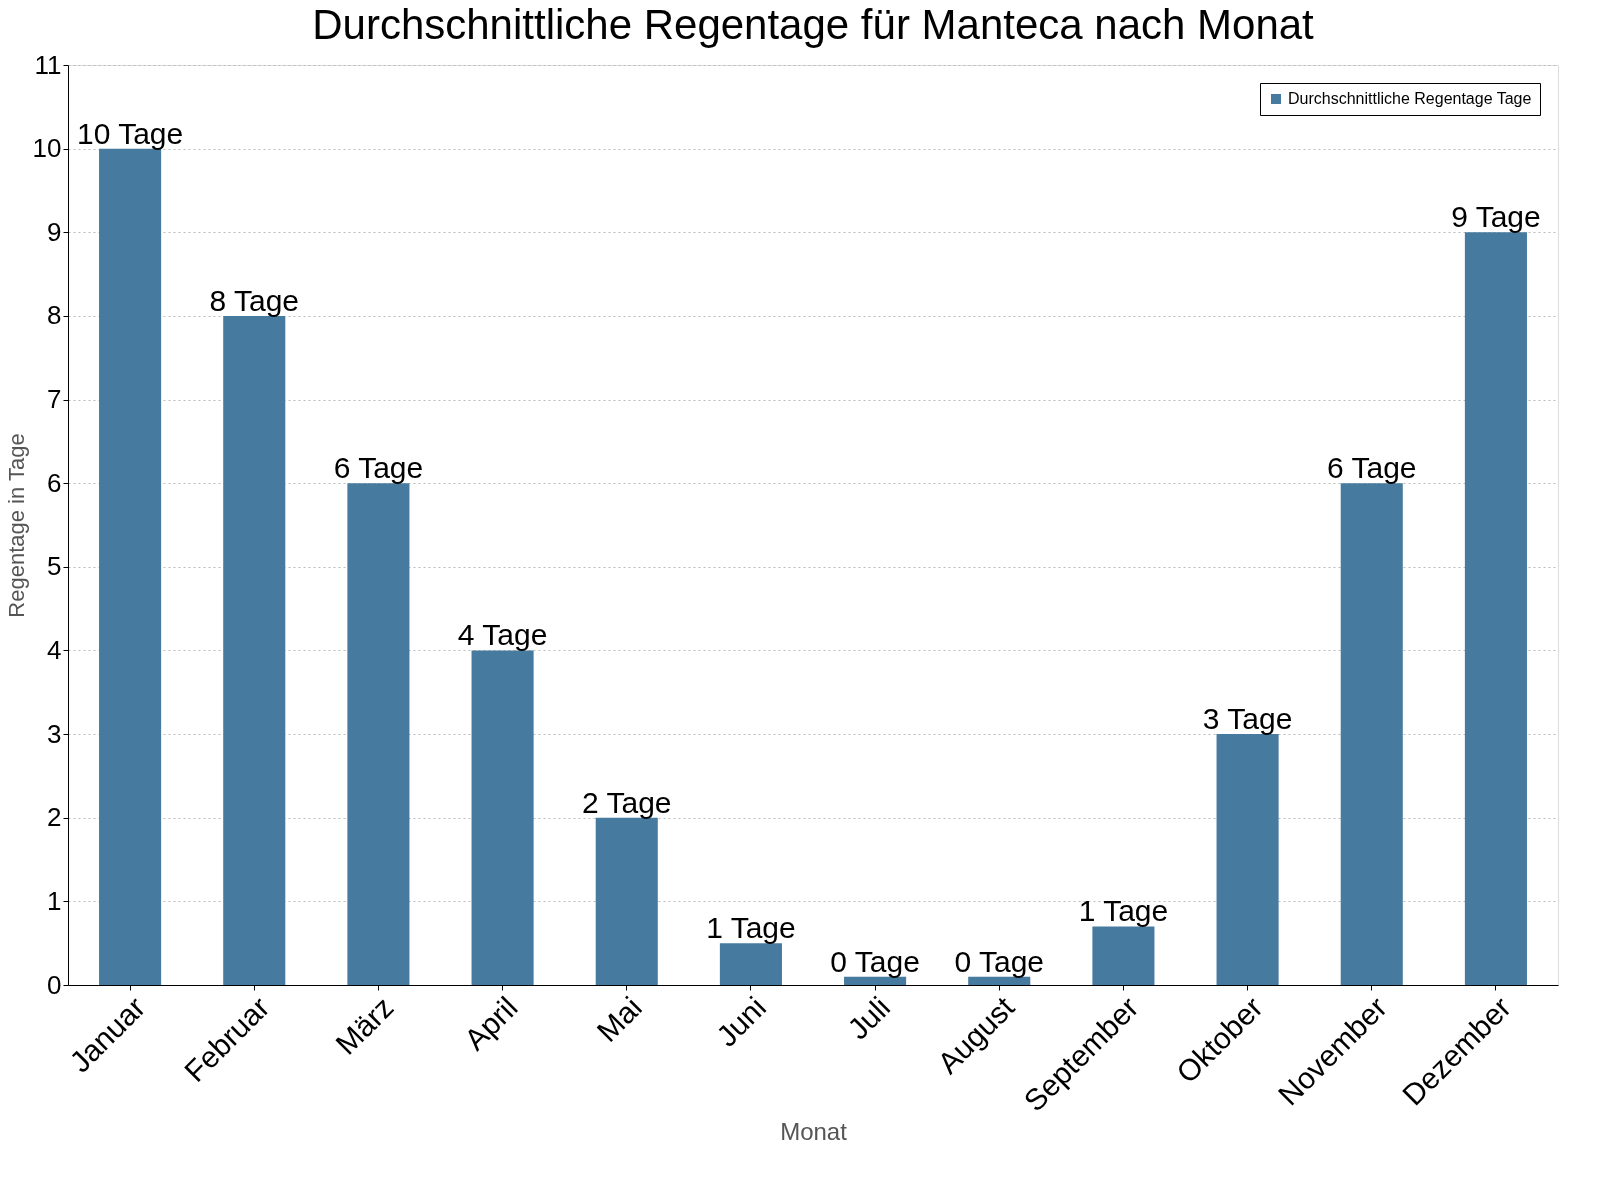  Describe the element at coordinates (54, 984) in the screenshot. I see `y-tick-label: 0` at that location.